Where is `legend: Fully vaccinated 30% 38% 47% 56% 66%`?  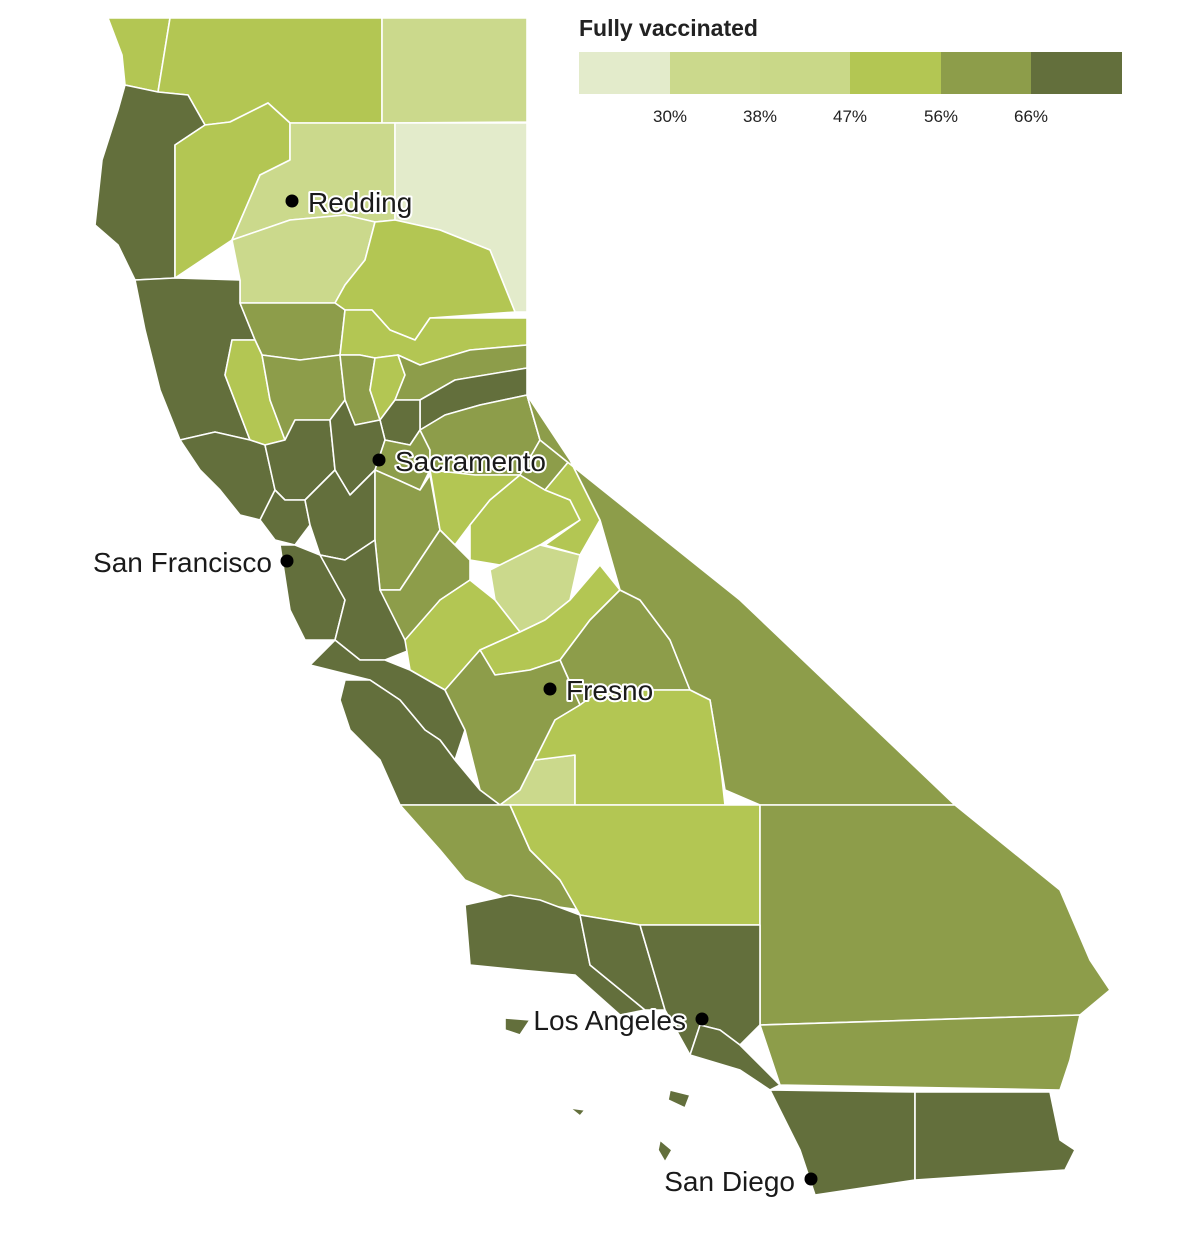 legend: Fully vaccinated 30% 38% 47% 56% 66% is located at coordinates (850, 70).